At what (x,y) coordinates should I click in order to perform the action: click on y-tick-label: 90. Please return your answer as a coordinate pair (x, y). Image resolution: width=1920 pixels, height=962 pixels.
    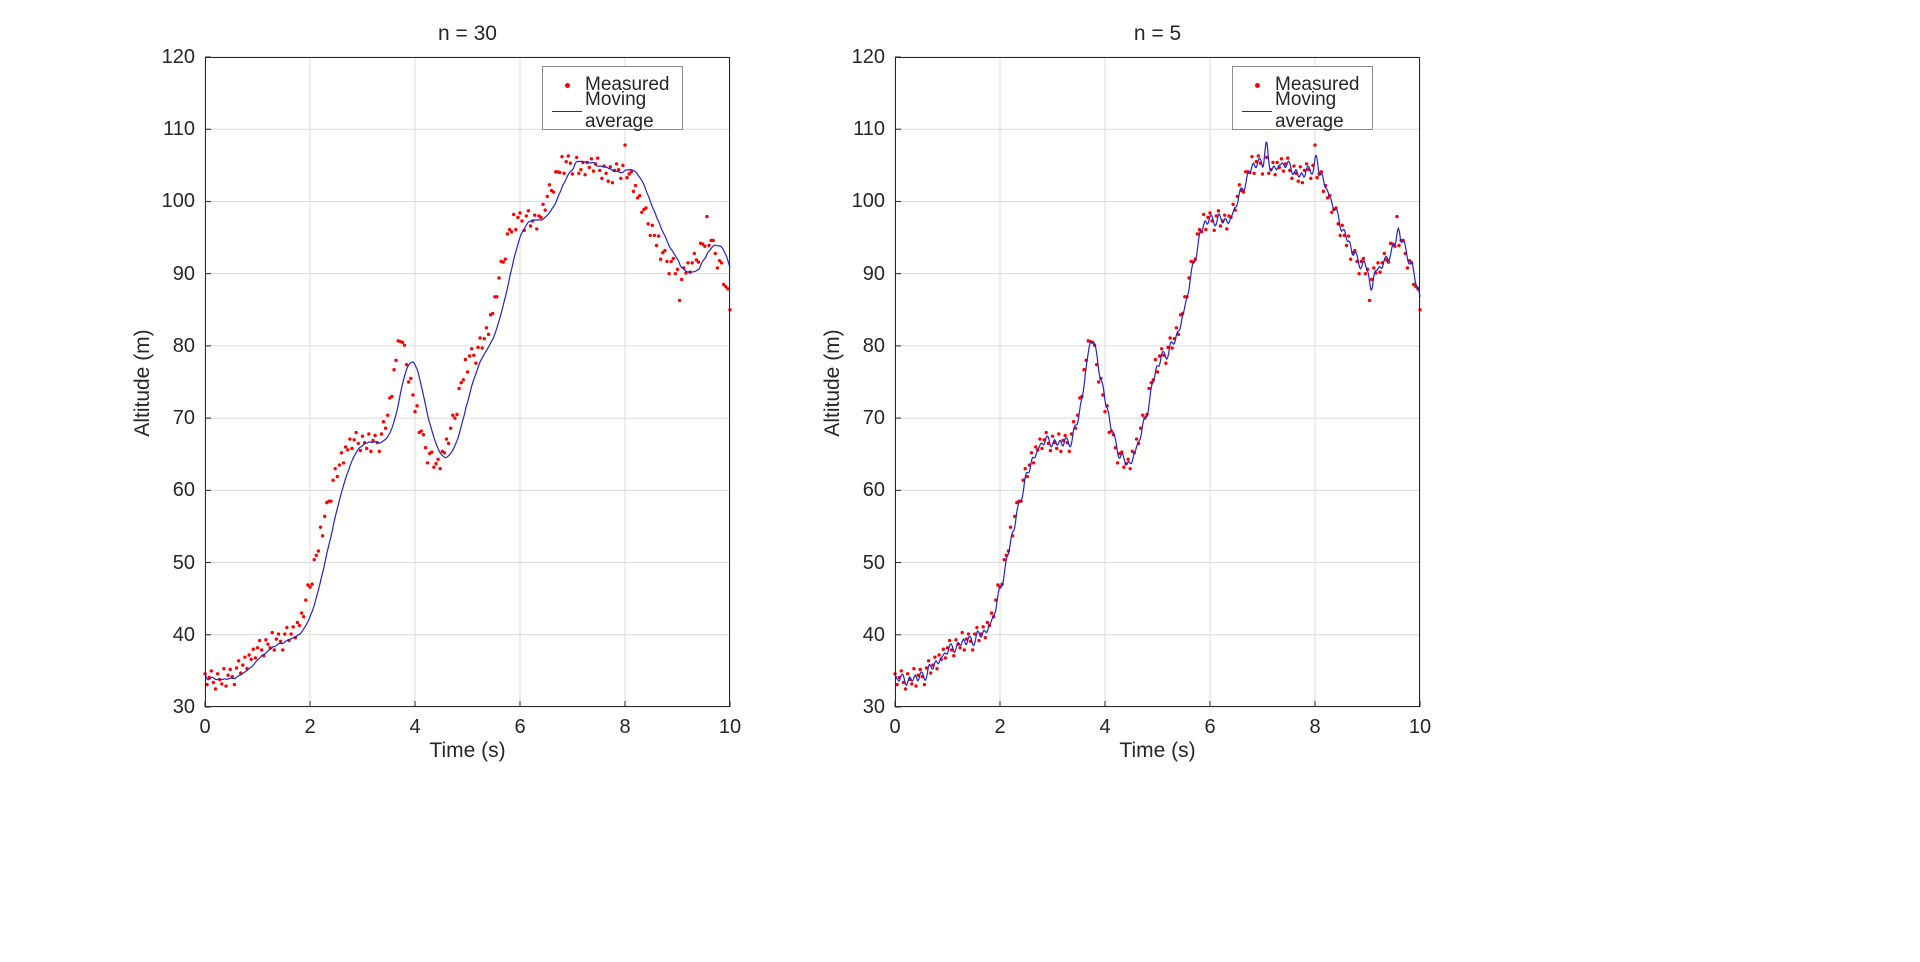
    Looking at the image, I should click on (873, 273).